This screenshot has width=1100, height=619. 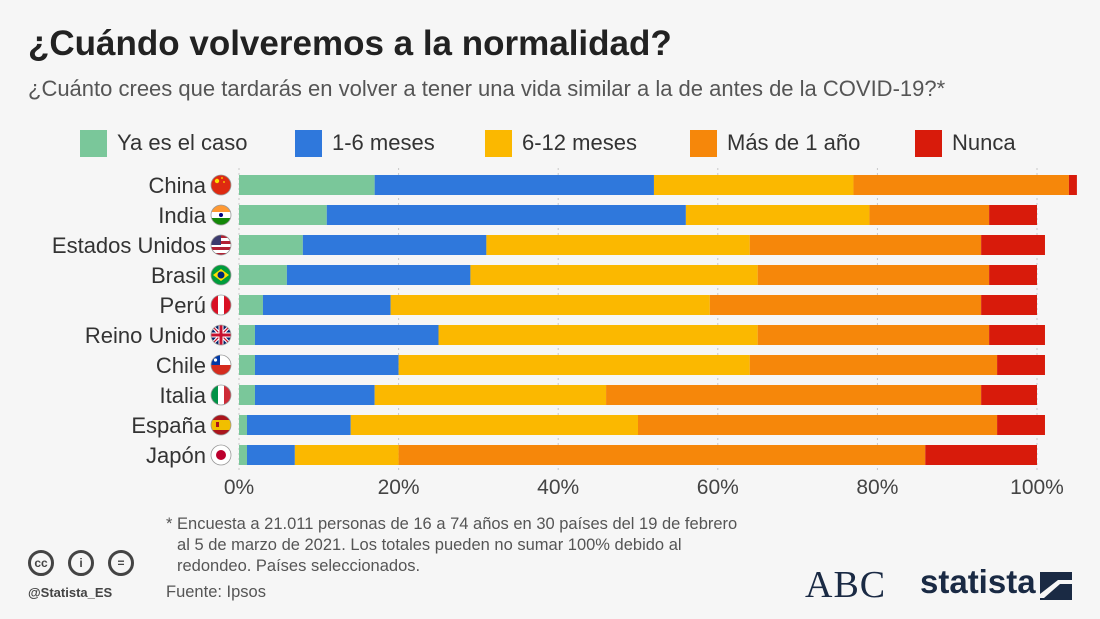 I want to click on abc-logo: ABC, so click(x=846, y=585).